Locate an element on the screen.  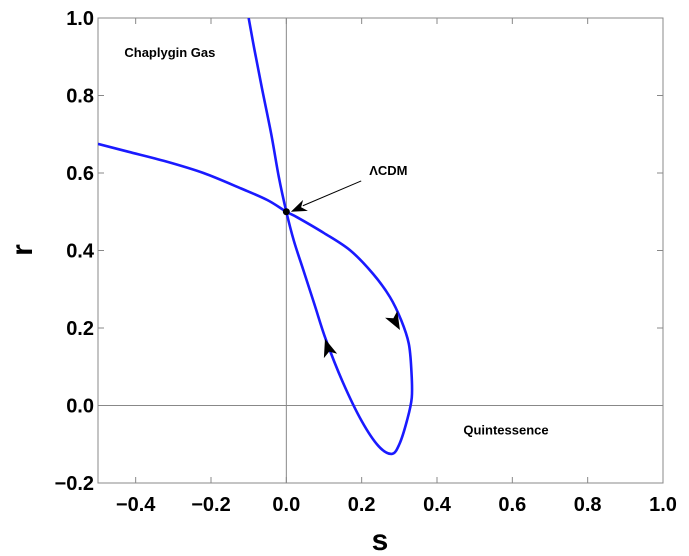
y-tick-label: 1.0 is located at coordinates (80, 19).